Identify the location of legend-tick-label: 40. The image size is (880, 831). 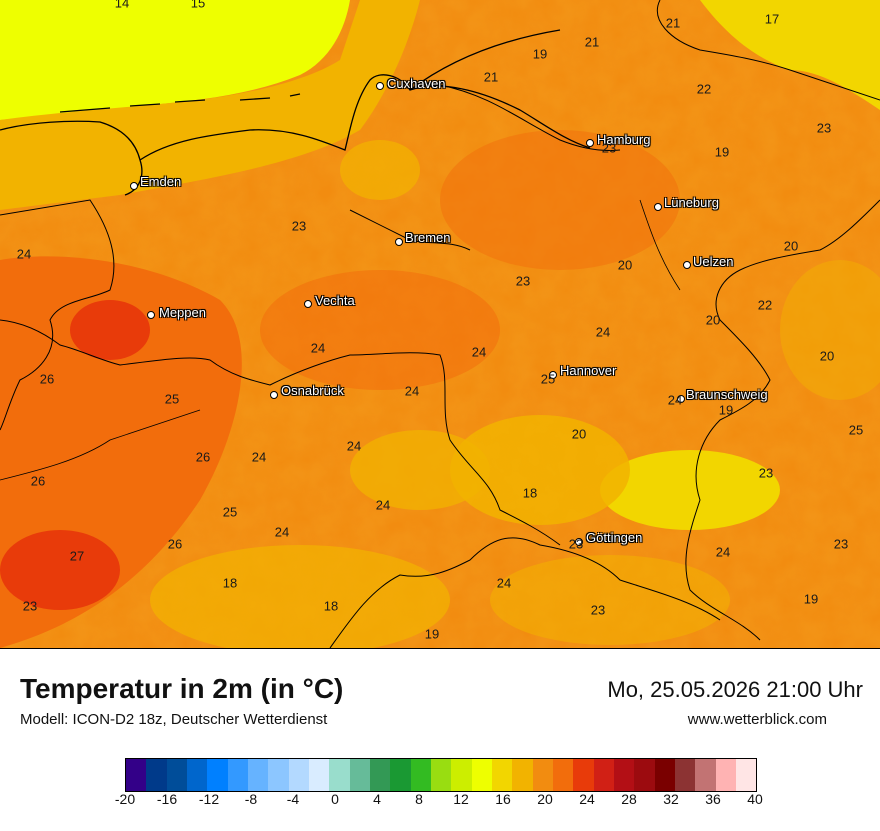
(755, 799).